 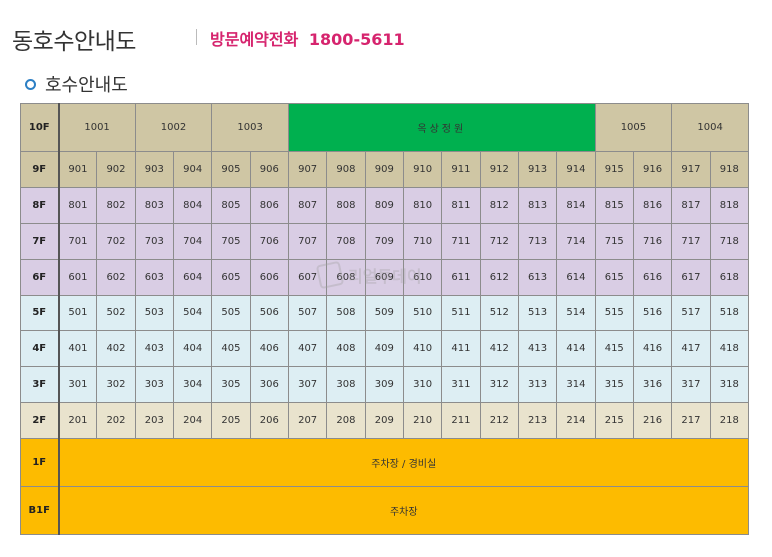 I want to click on unit-cell: 810, so click(x=422, y=205).